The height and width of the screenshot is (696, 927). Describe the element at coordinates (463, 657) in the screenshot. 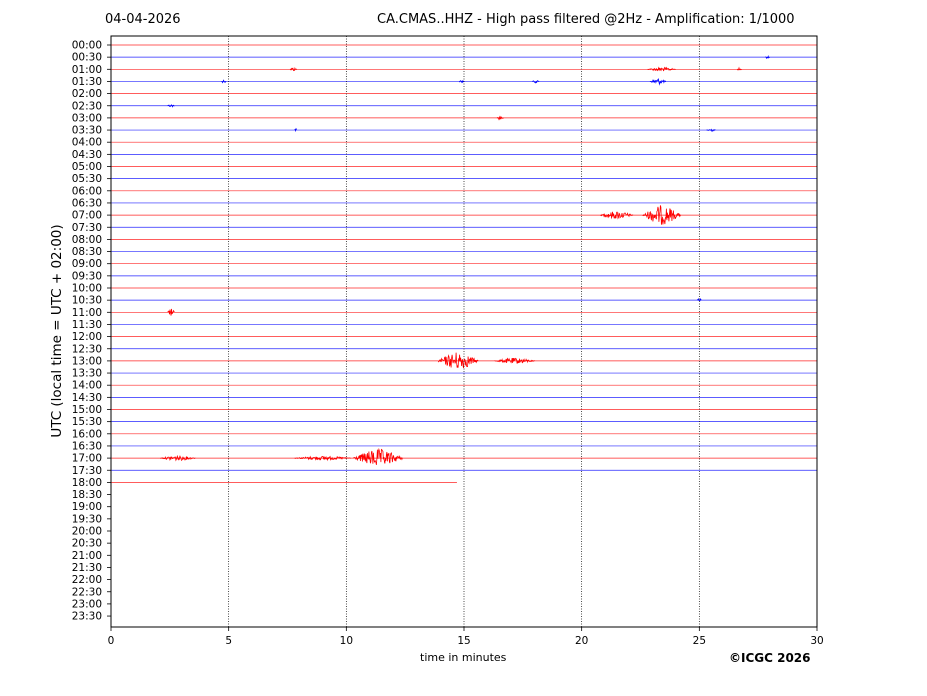

I see `x-axis-label: time in minutes` at that location.